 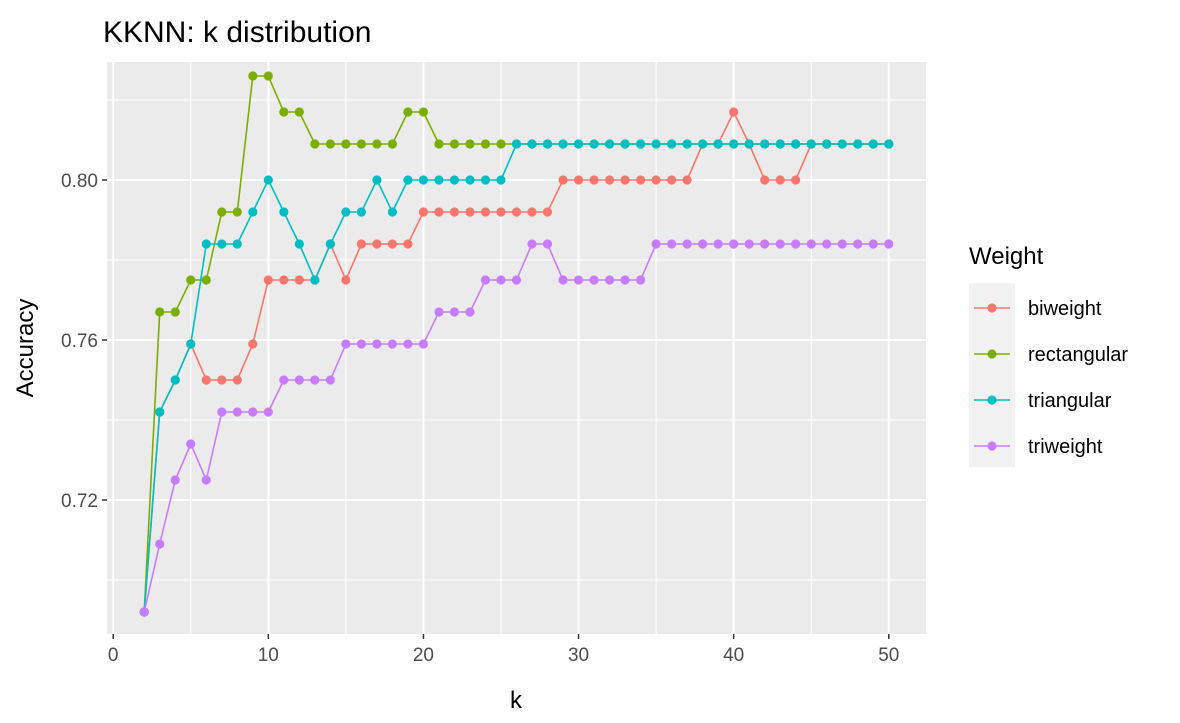 What do you see at coordinates (79, 341) in the screenshot?
I see `y-tick-label: 0.76` at bounding box center [79, 341].